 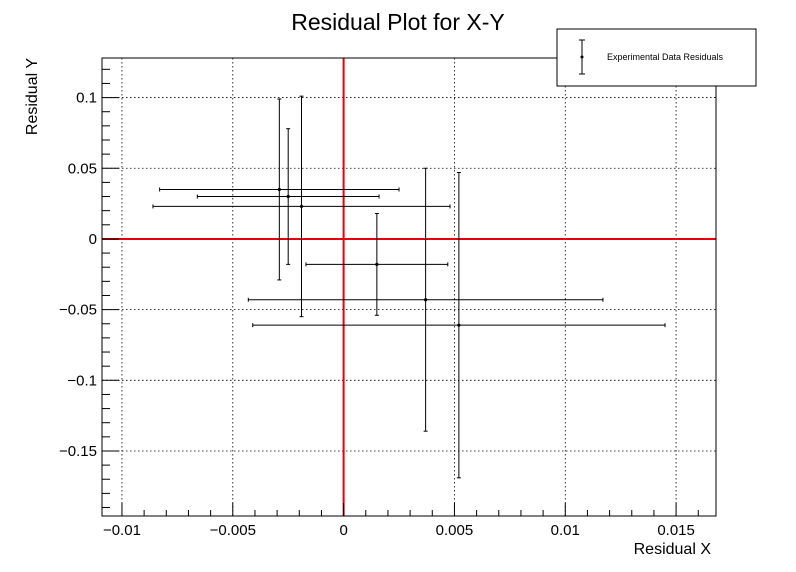 I want to click on x-tick-label: 0.01, so click(x=565, y=530).